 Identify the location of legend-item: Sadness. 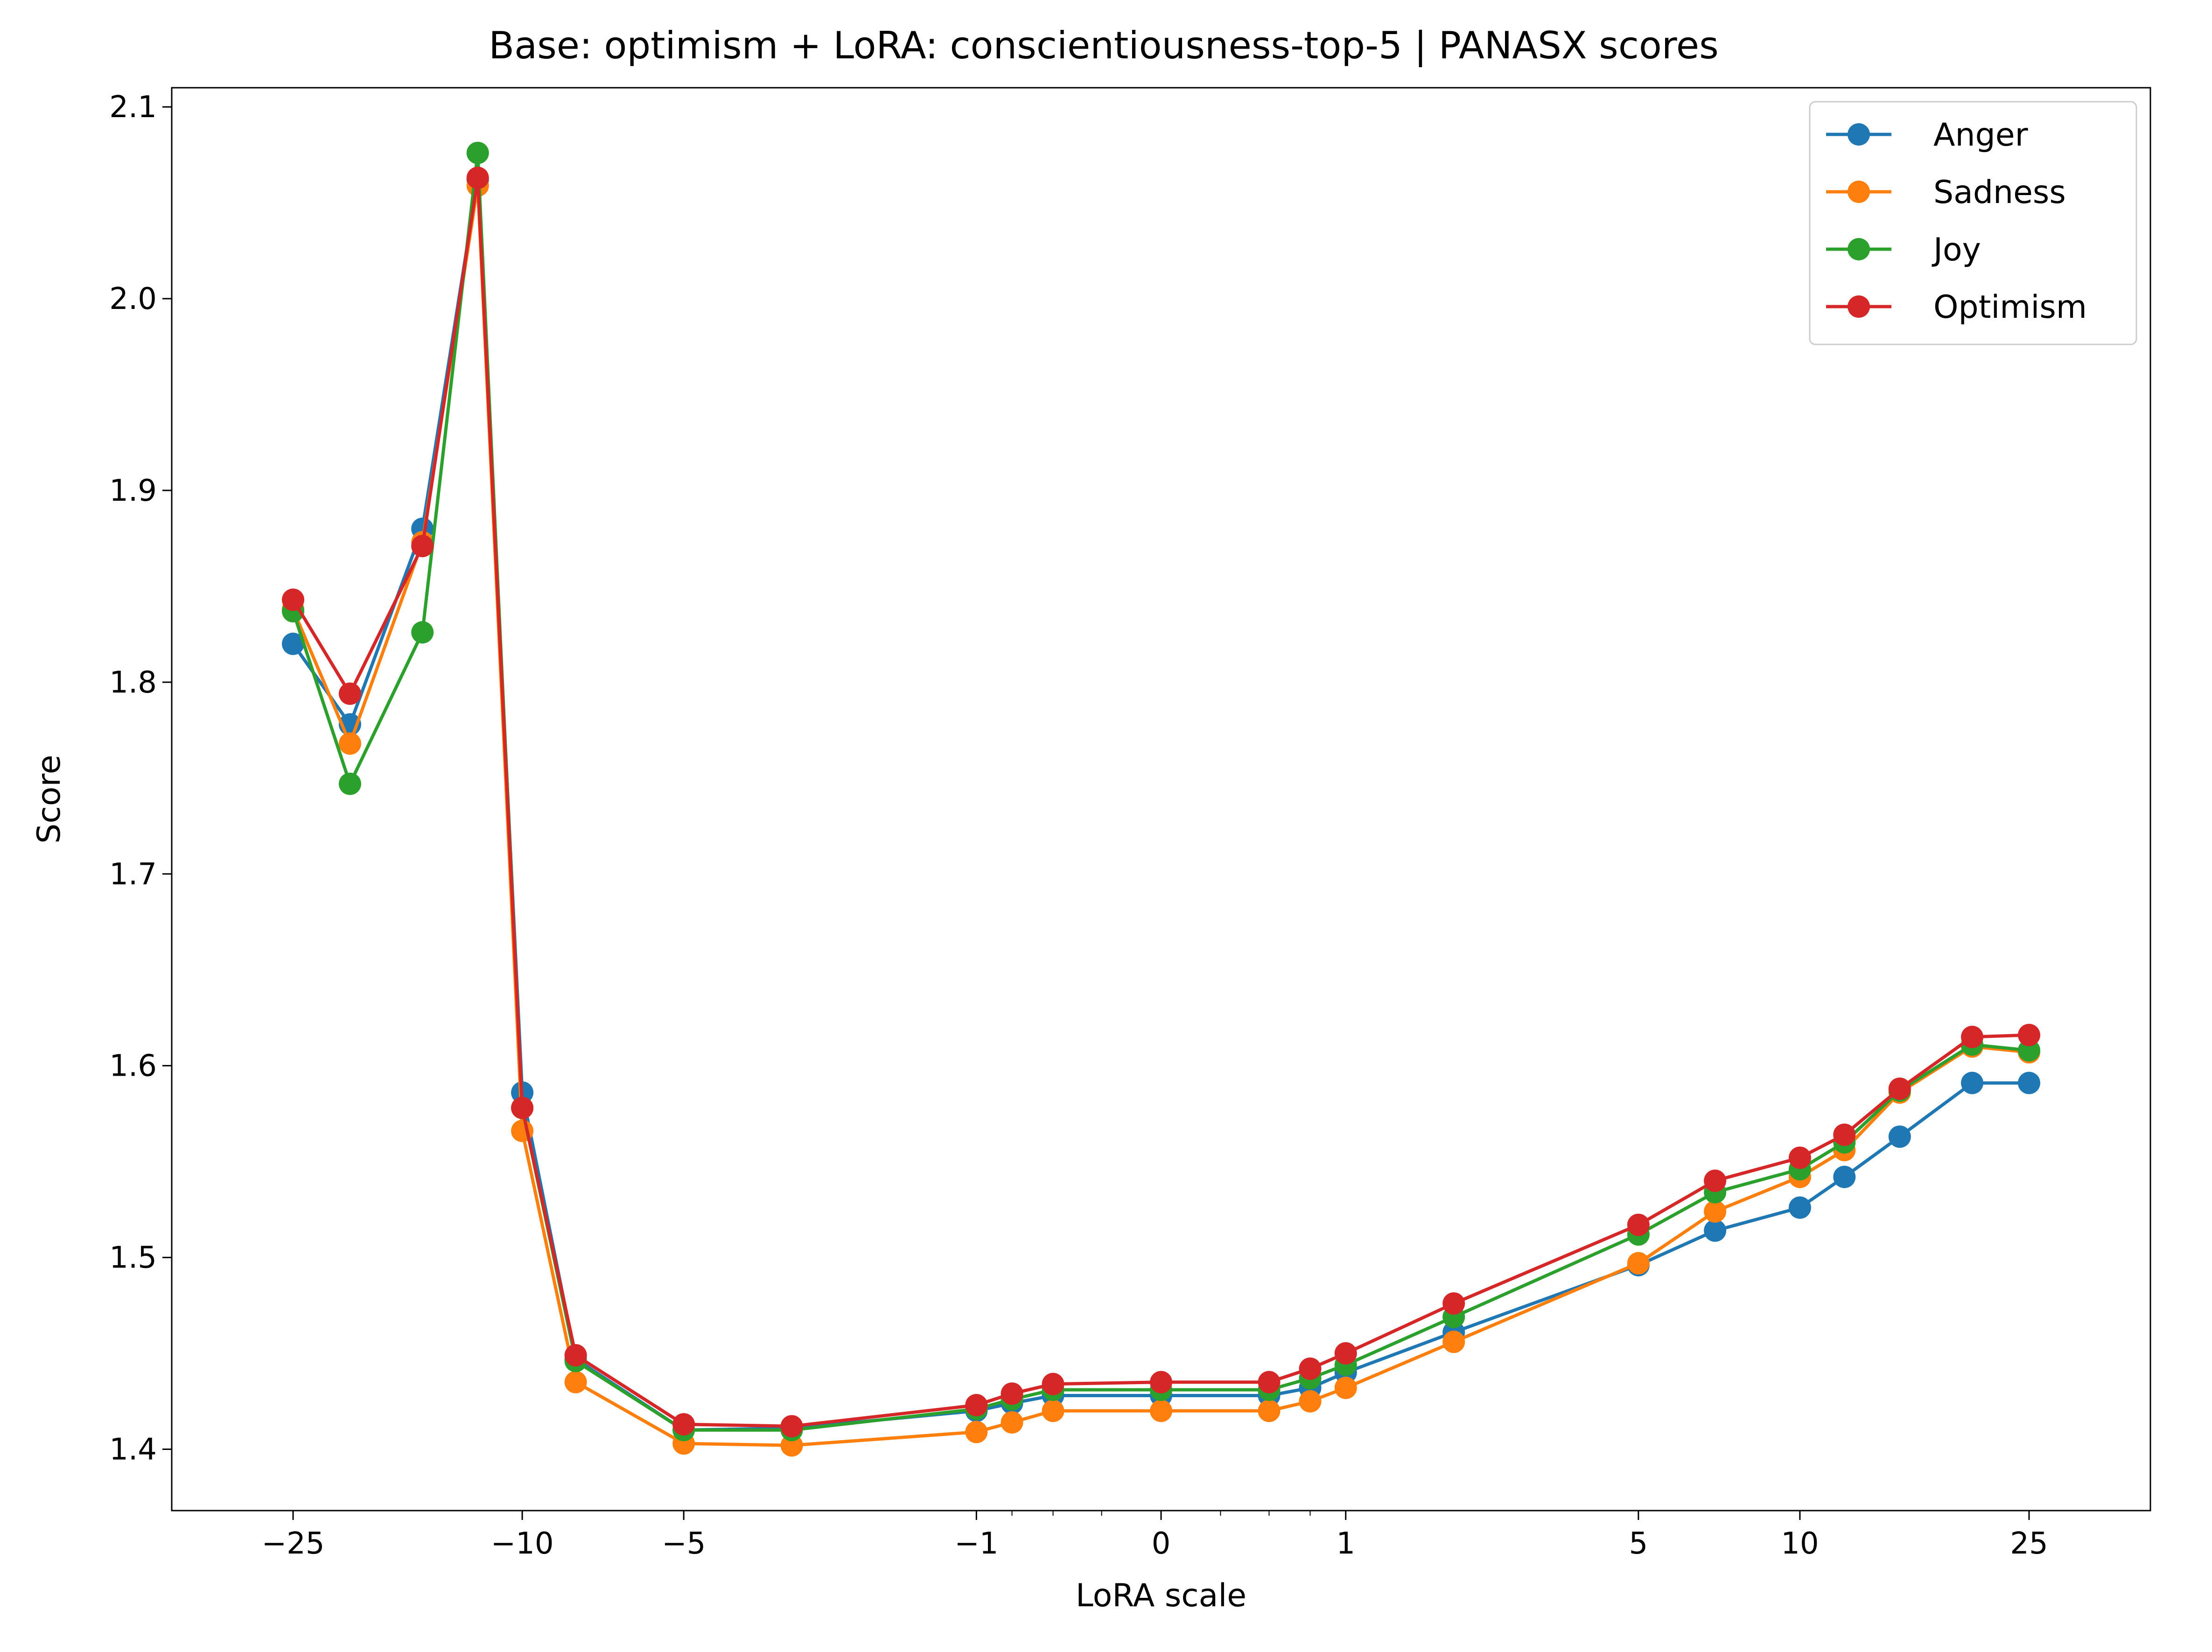
(1946, 192).